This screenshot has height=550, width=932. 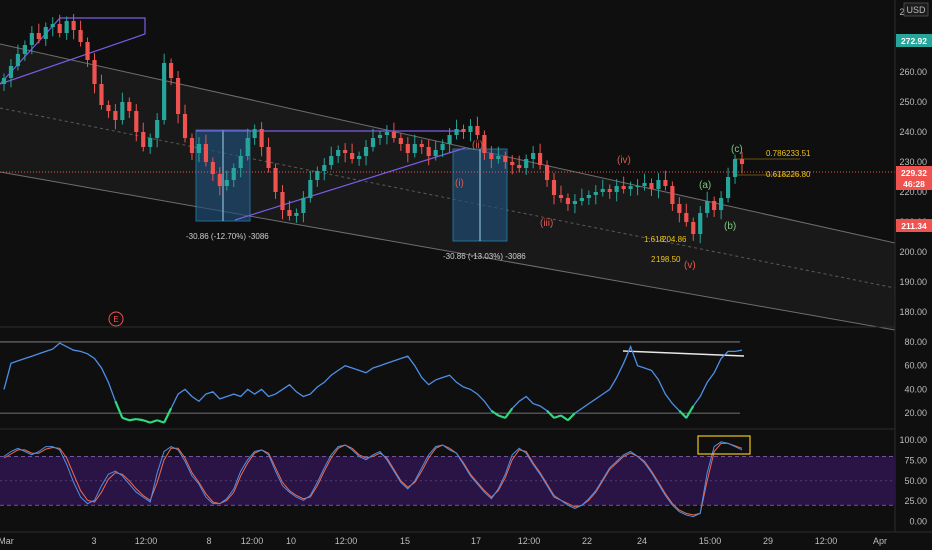 What do you see at coordinates (373, 479) in the screenshot?
I see `stoch-k-line` at bounding box center [373, 479].